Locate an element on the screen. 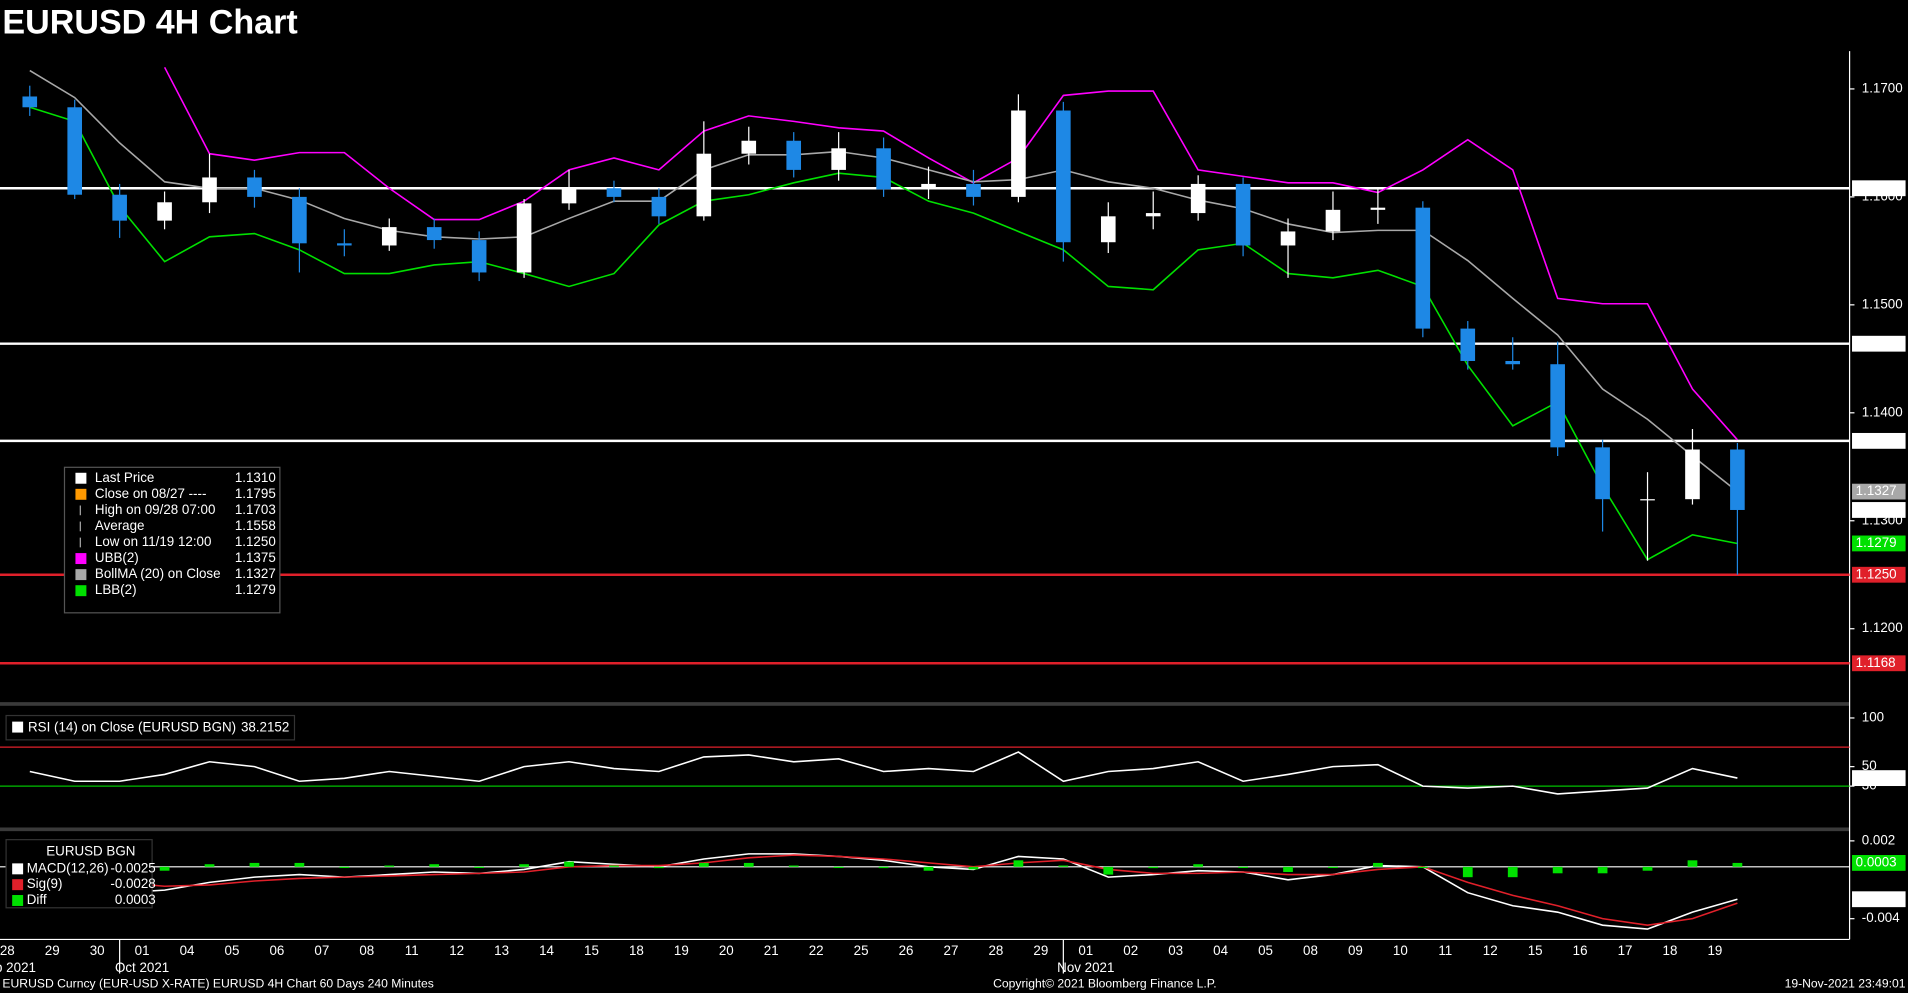 The image size is (1908, 993). x-tick-label: 16 is located at coordinates (1580, 950).